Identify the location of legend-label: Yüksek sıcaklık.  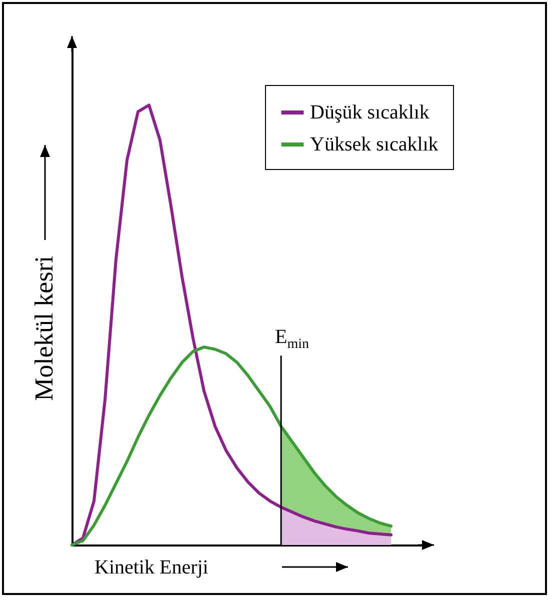
(374, 145).